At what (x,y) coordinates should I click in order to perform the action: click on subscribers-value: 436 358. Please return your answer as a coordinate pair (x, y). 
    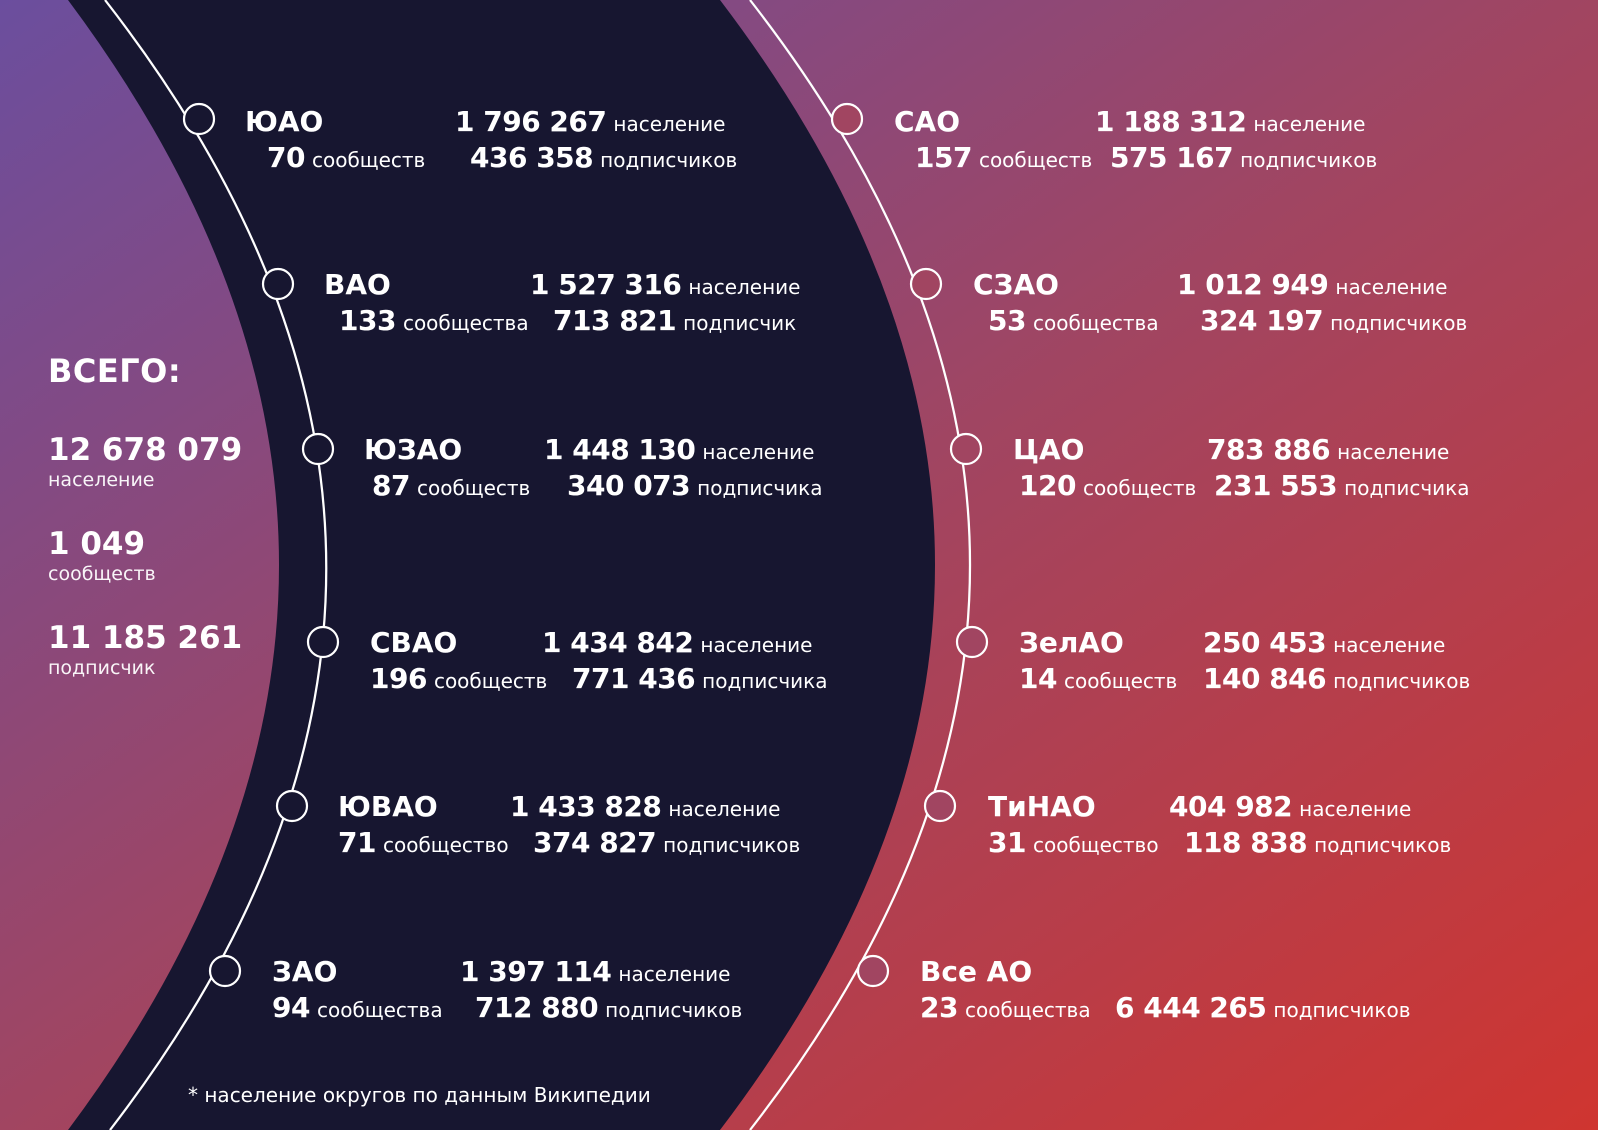
    Looking at the image, I should click on (532, 157).